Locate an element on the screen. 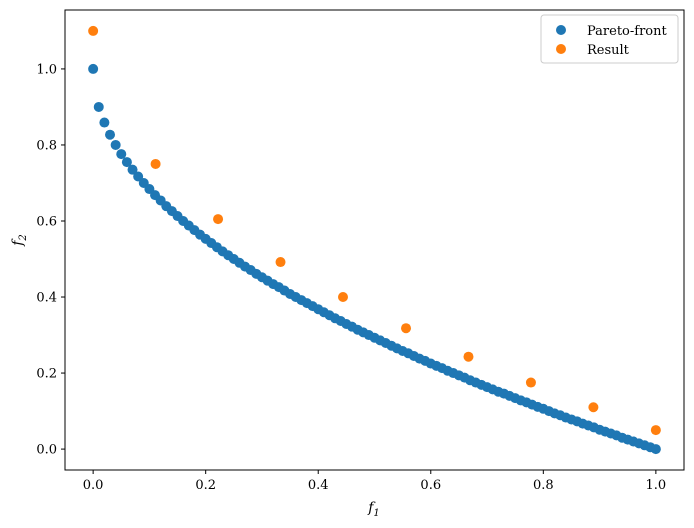 The image size is (694, 528). x-tick-label: 0.4 is located at coordinates (318, 485).